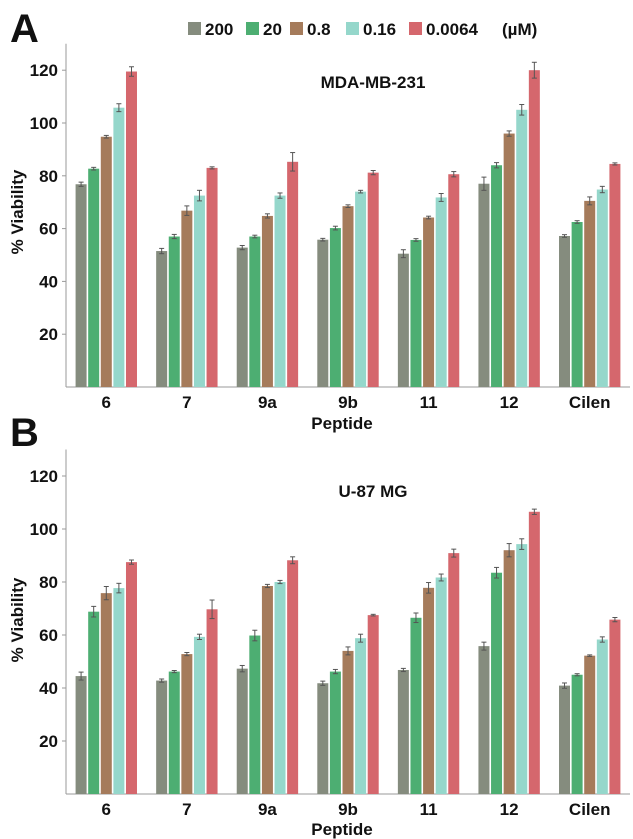 This screenshot has height=839, width=633. What do you see at coordinates (267, 216) in the screenshot?
I see `error-bar-9a-0.8` at bounding box center [267, 216].